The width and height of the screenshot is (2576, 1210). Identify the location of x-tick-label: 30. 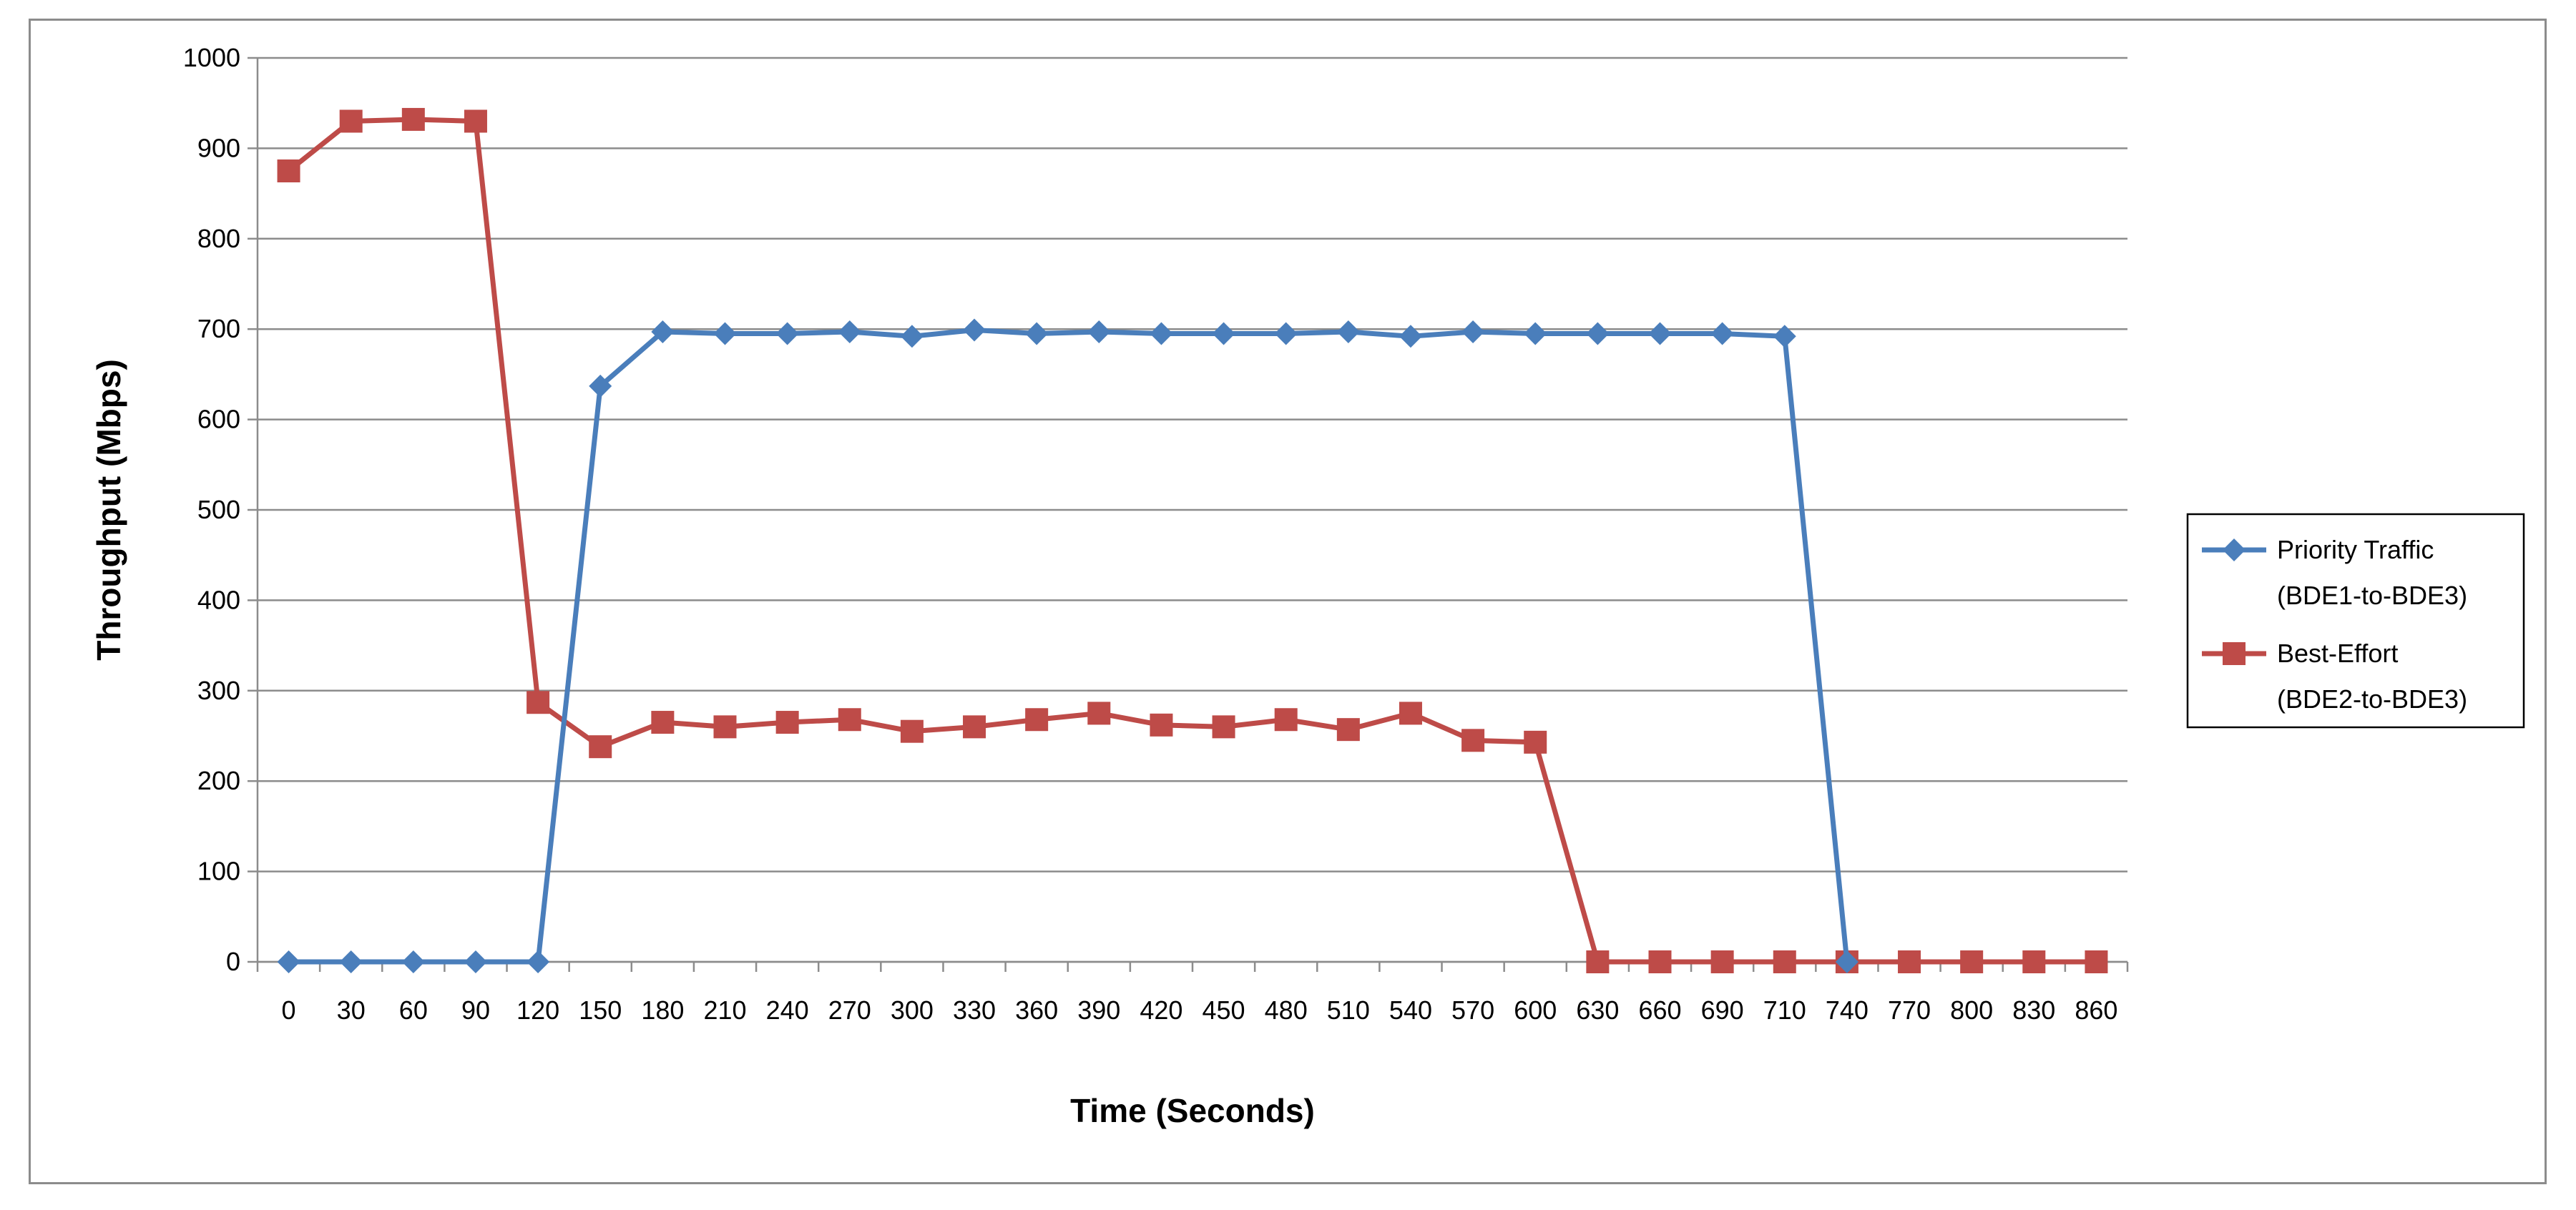
(352, 1010).